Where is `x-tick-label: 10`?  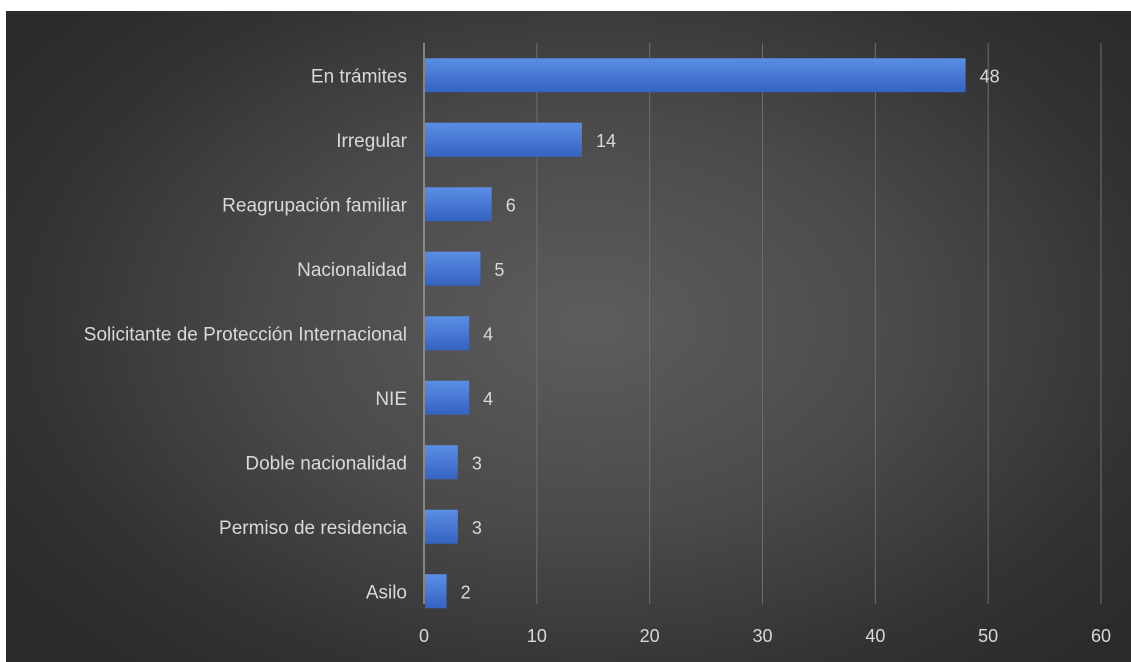
x-tick-label: 10 is located at coordinates (537, 636).